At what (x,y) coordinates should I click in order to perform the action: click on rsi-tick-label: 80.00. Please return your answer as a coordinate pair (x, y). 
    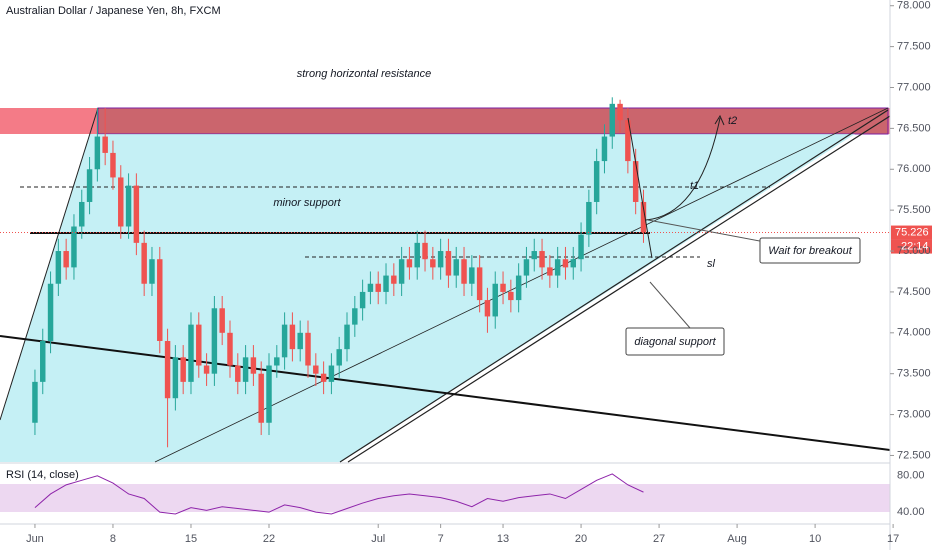
    Looking at the image, I should click on (911, 476).